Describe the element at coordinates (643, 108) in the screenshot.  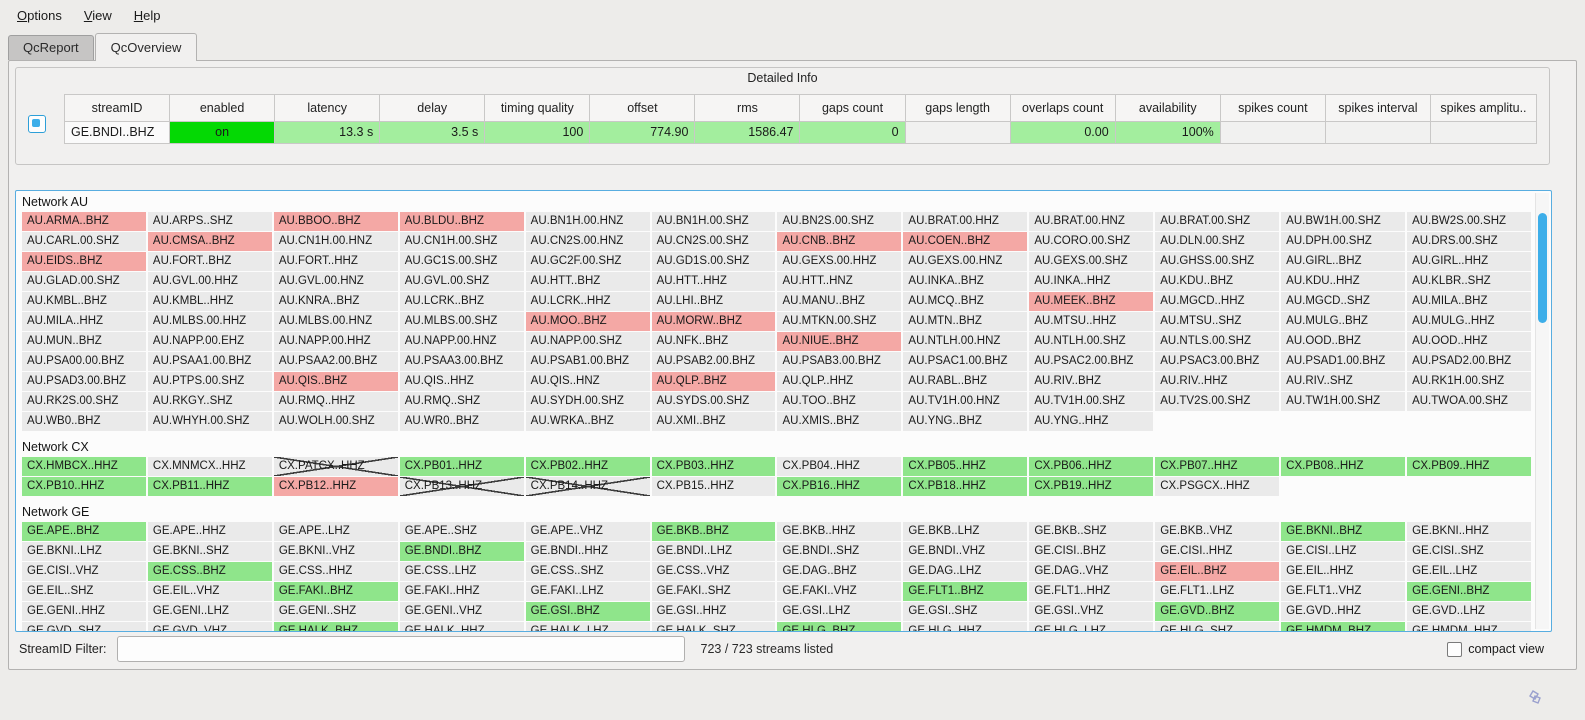
I see `detail-column-header: offset` at that location.